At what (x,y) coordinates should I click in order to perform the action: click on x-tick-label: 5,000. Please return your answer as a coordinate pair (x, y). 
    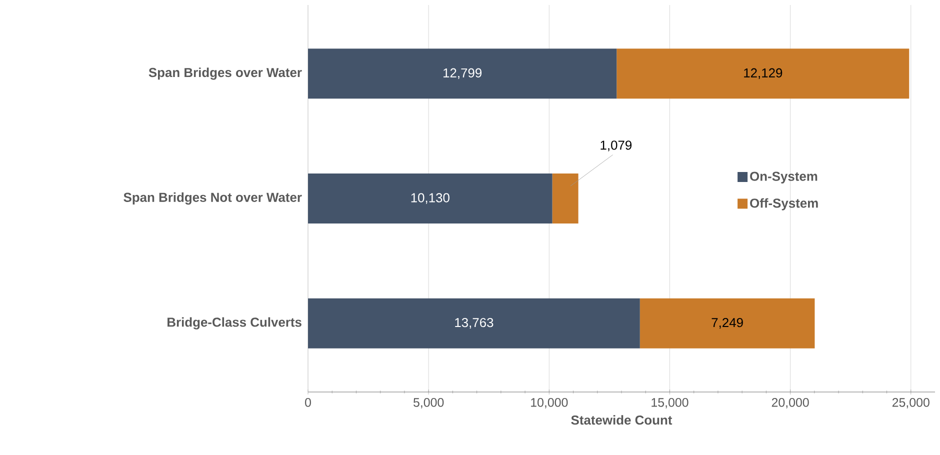
    Looking at the image, I should click on (428, 403).